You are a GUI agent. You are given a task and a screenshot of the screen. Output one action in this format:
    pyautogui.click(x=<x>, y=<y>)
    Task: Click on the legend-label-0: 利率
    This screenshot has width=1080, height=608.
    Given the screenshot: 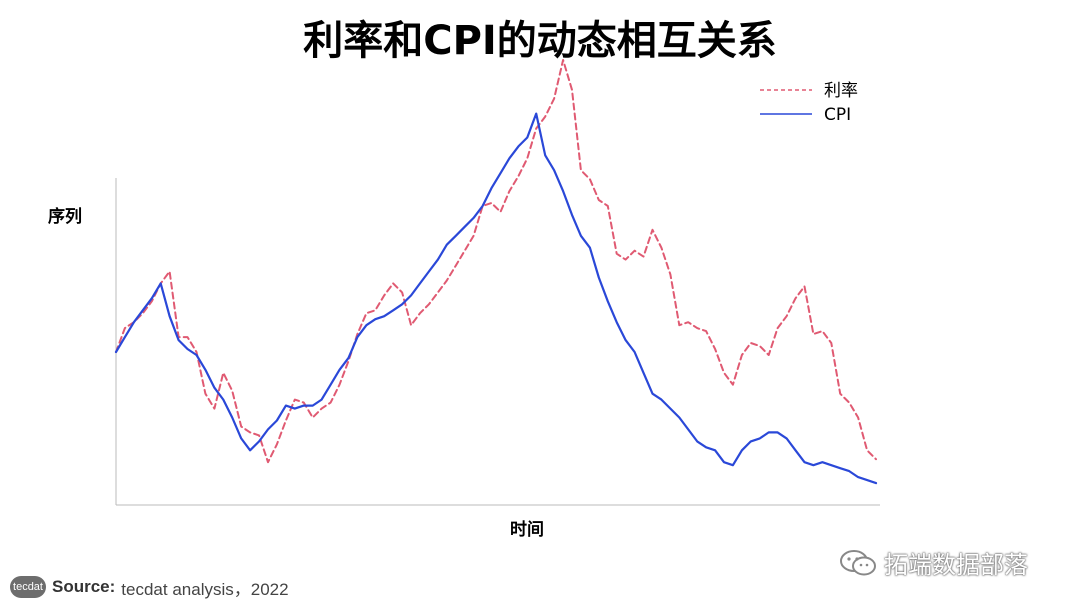 What is the action you would take?
    pyautogui.click(x=841, y=91)
    